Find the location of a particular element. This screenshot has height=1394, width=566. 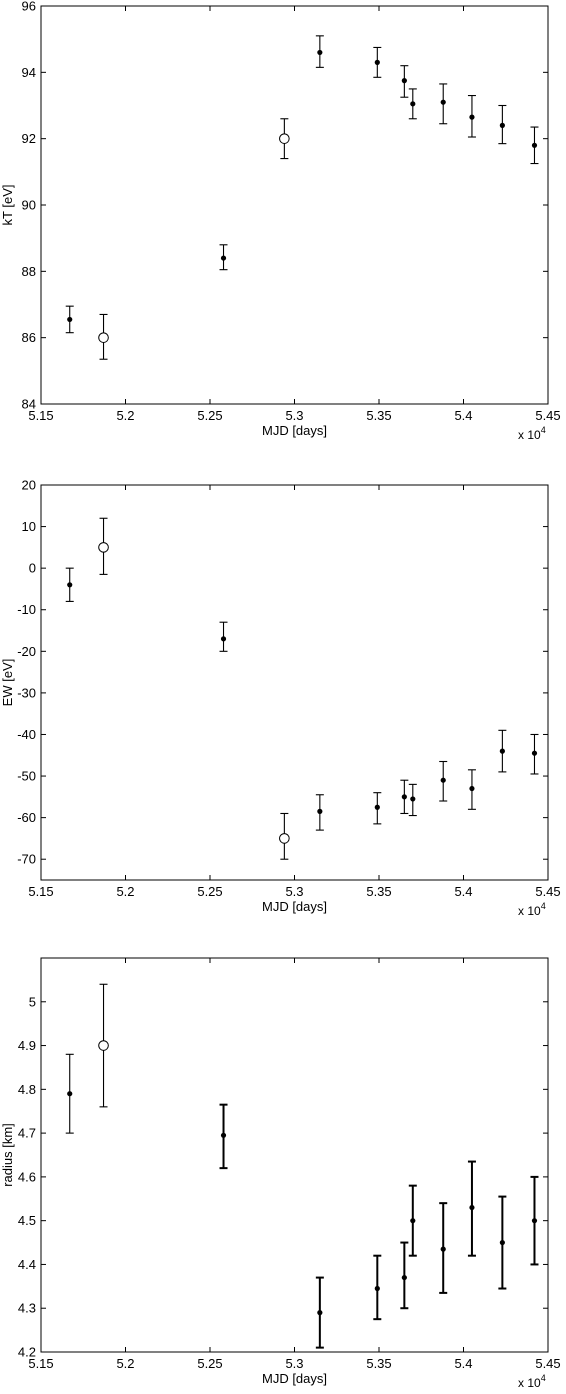

y-tick-label: 4.6 is located at coordinates (27, 1176).